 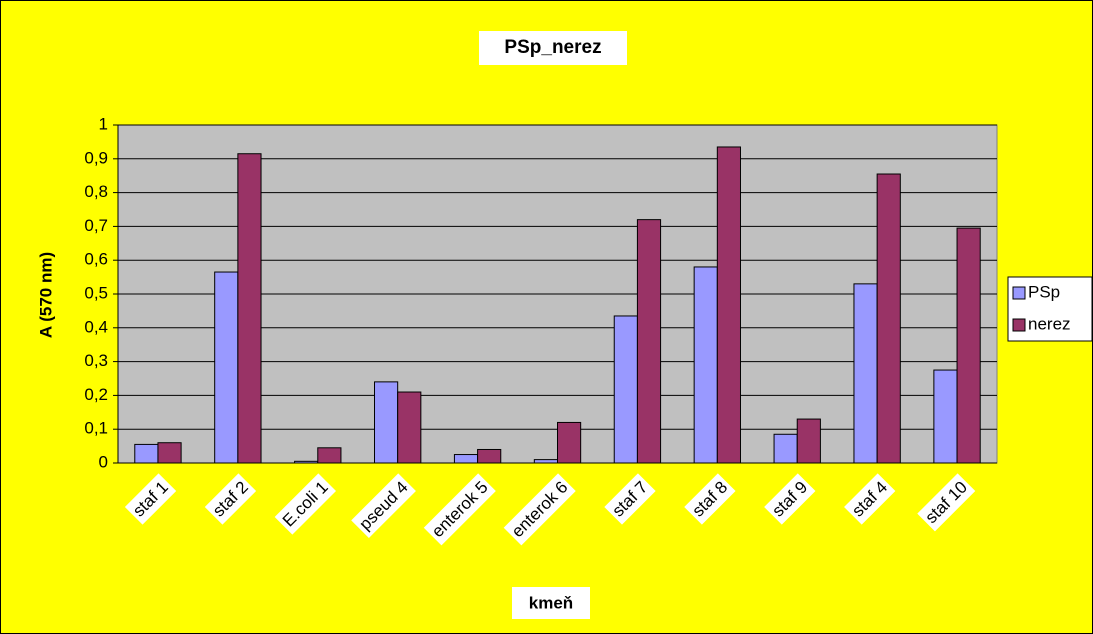 I want to click on chart-title: PSp_nerez, so click(x=552, y=47).